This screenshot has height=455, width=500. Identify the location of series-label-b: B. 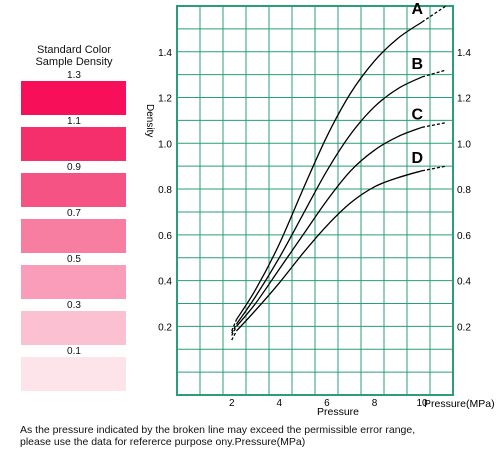
(418, 64).